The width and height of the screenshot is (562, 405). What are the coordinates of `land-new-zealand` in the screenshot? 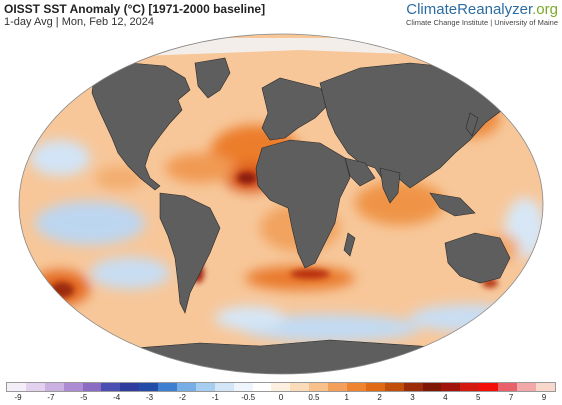 It's located at (521, 298).